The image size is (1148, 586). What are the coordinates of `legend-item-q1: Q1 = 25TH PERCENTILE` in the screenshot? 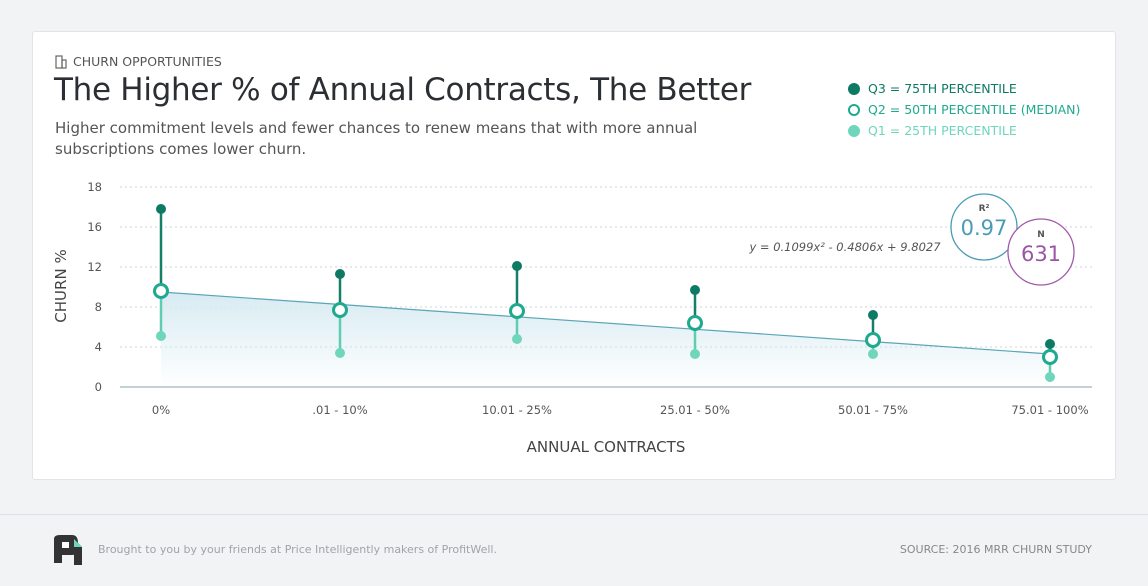 It's located at (964, 130).